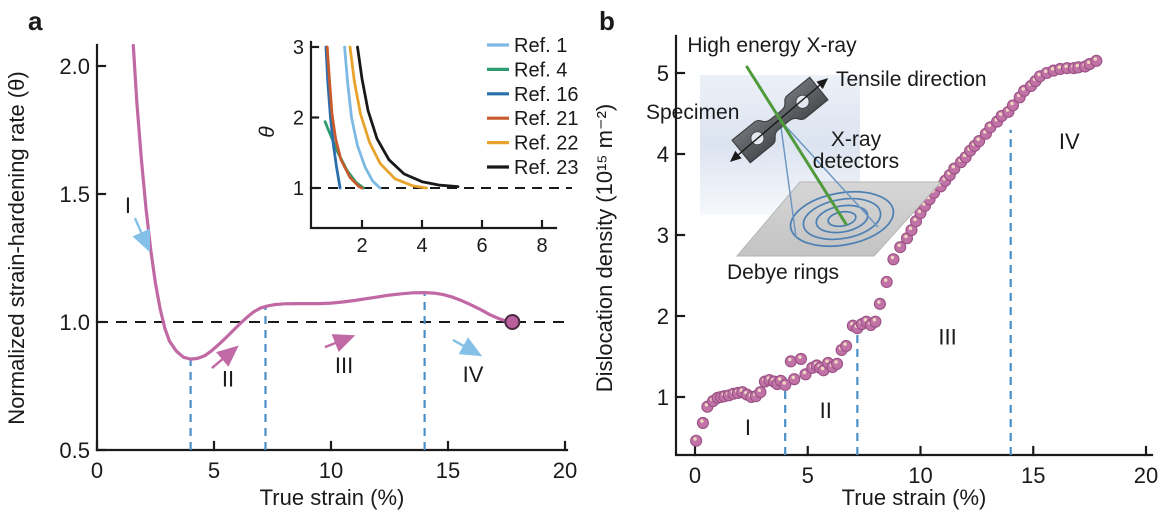  What do you see at coordinates (448, 470) in the screenshot?
I see `panel-a-x-tick-label: 15` at bounding box center [448, 470].